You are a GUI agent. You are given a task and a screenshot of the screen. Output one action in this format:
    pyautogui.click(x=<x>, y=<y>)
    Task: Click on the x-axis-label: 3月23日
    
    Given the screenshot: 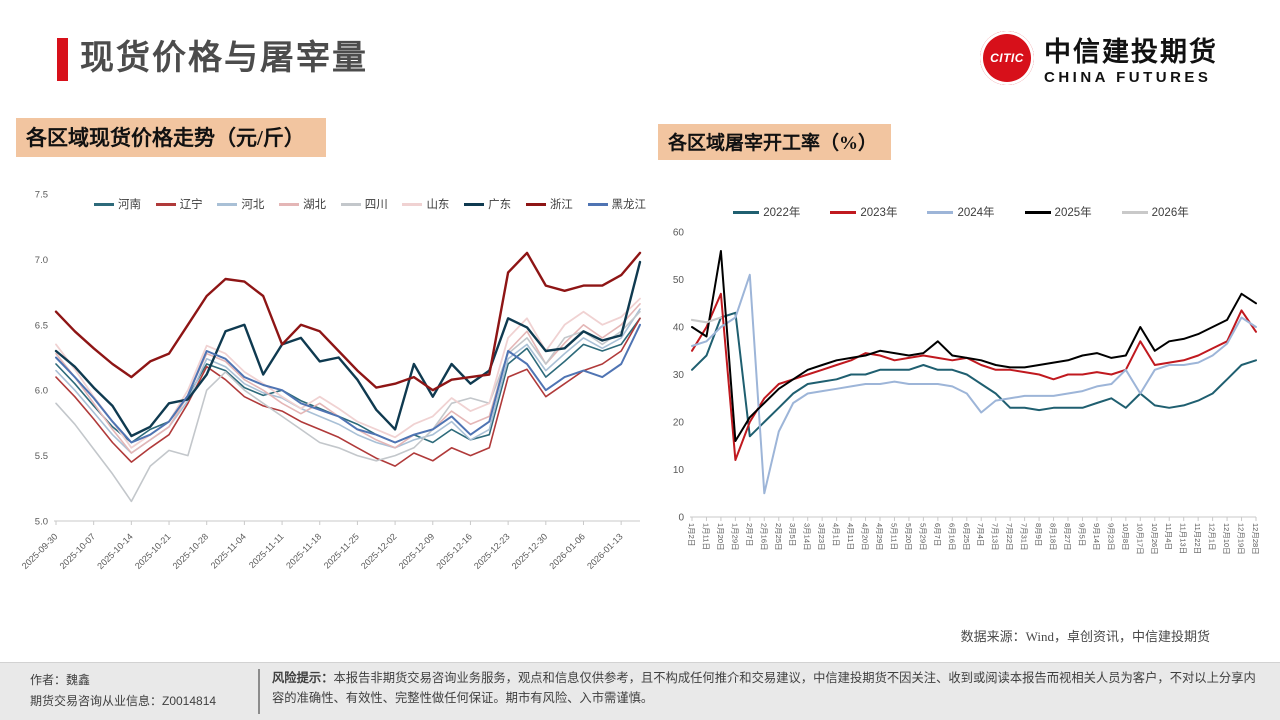 What is the action you would take?
    pyautogui.click(x=821, y=537)
    